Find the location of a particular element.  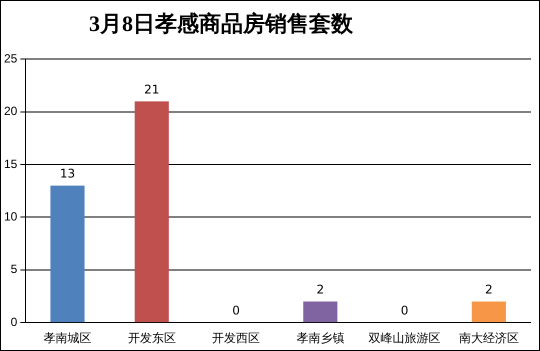

y-tick-label: 15 is located at coordinates (11, 163).